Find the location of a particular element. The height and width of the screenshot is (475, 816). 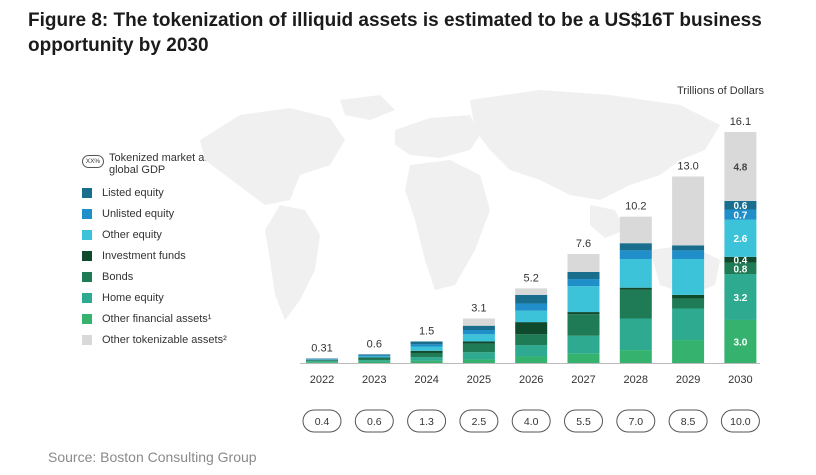

bar-segment-other-financial-assets-2023 is located at coordinates (374, 362).